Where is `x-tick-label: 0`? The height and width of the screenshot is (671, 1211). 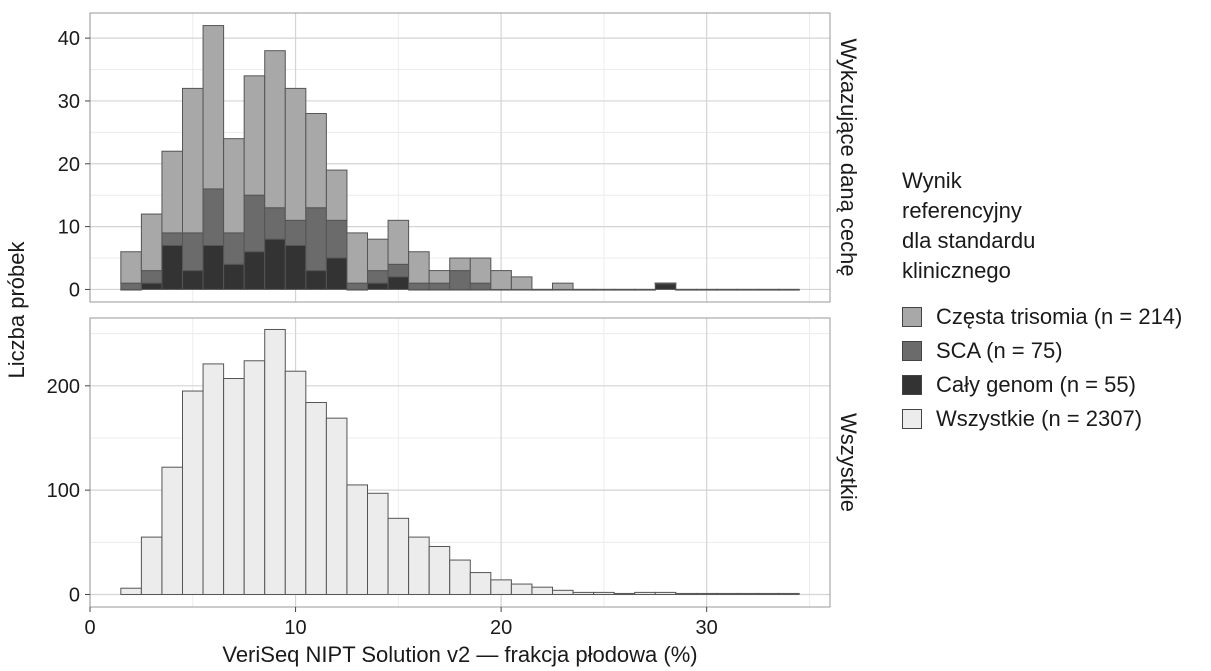
x-tick-label: 0 is located at coordinates (89, 628).